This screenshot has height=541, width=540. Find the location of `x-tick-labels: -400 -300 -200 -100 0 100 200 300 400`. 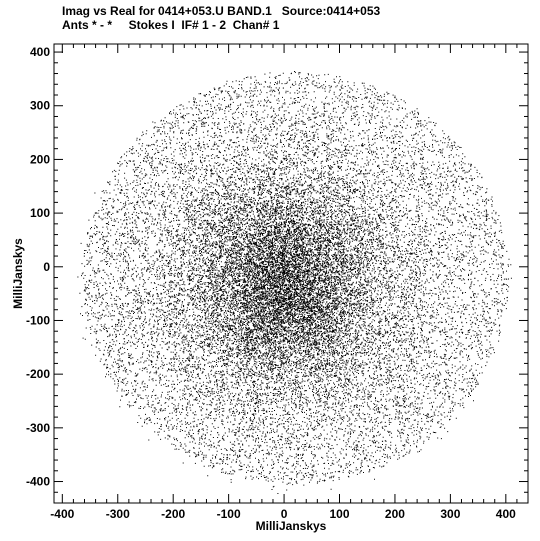

x-tick-labels: -400 -300 -200 -100 0 100 200 300 400 is located at coordinates (283, 514).